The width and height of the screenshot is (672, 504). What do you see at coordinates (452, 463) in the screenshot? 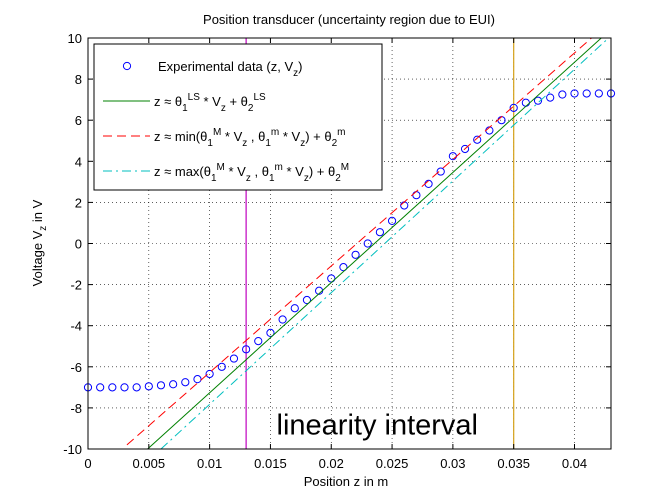
I see `x-tick-label: 0.03` at bounding box center [452, 463].